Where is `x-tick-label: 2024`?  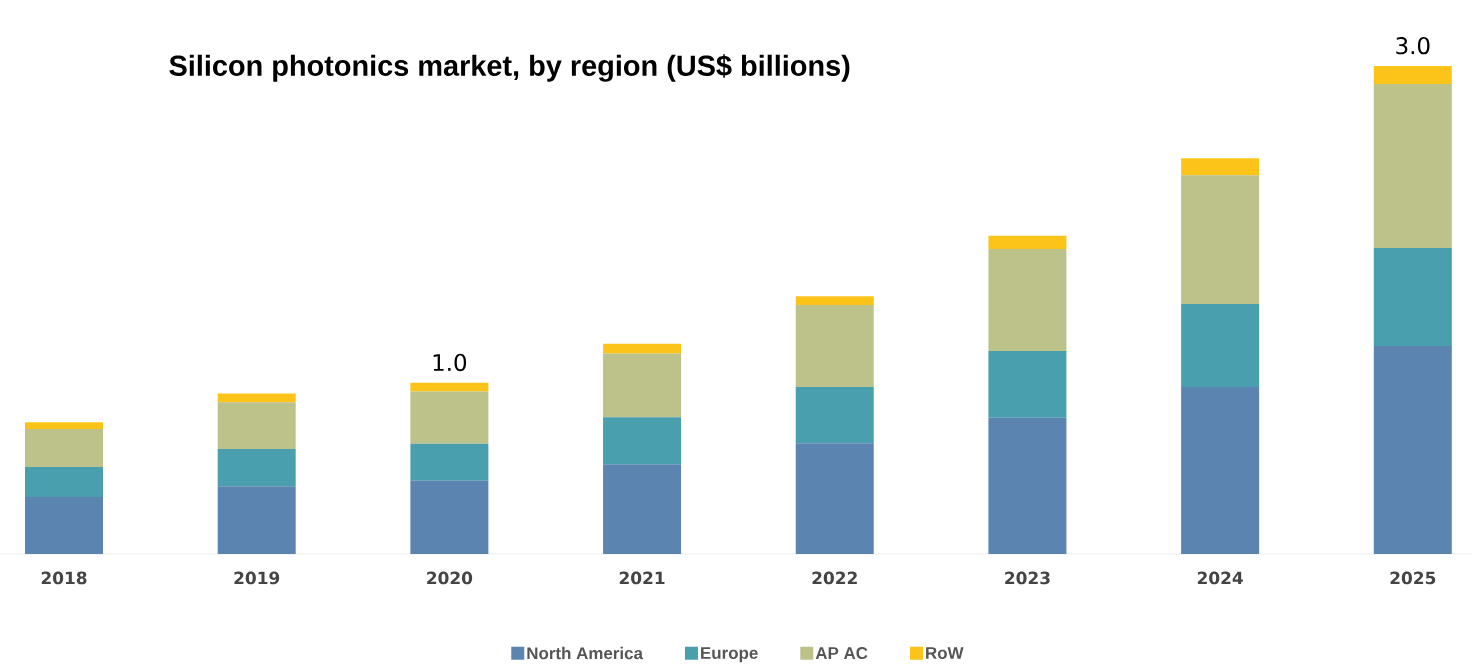 x-tick-label: 2024 is located at coordinates (1220, 578).